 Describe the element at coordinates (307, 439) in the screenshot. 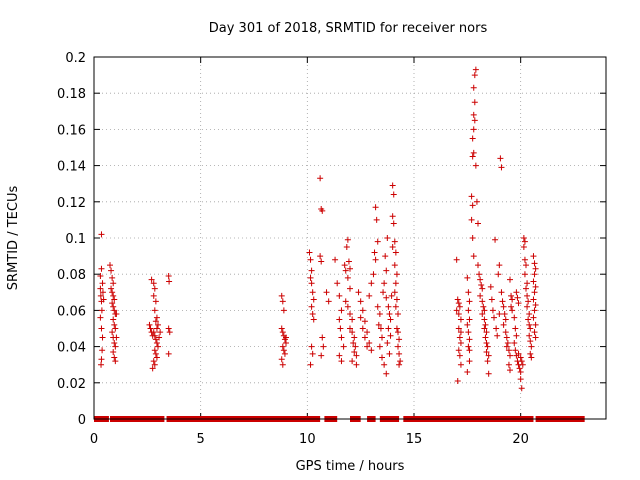

I see `x-tick-label: 10` at that location.